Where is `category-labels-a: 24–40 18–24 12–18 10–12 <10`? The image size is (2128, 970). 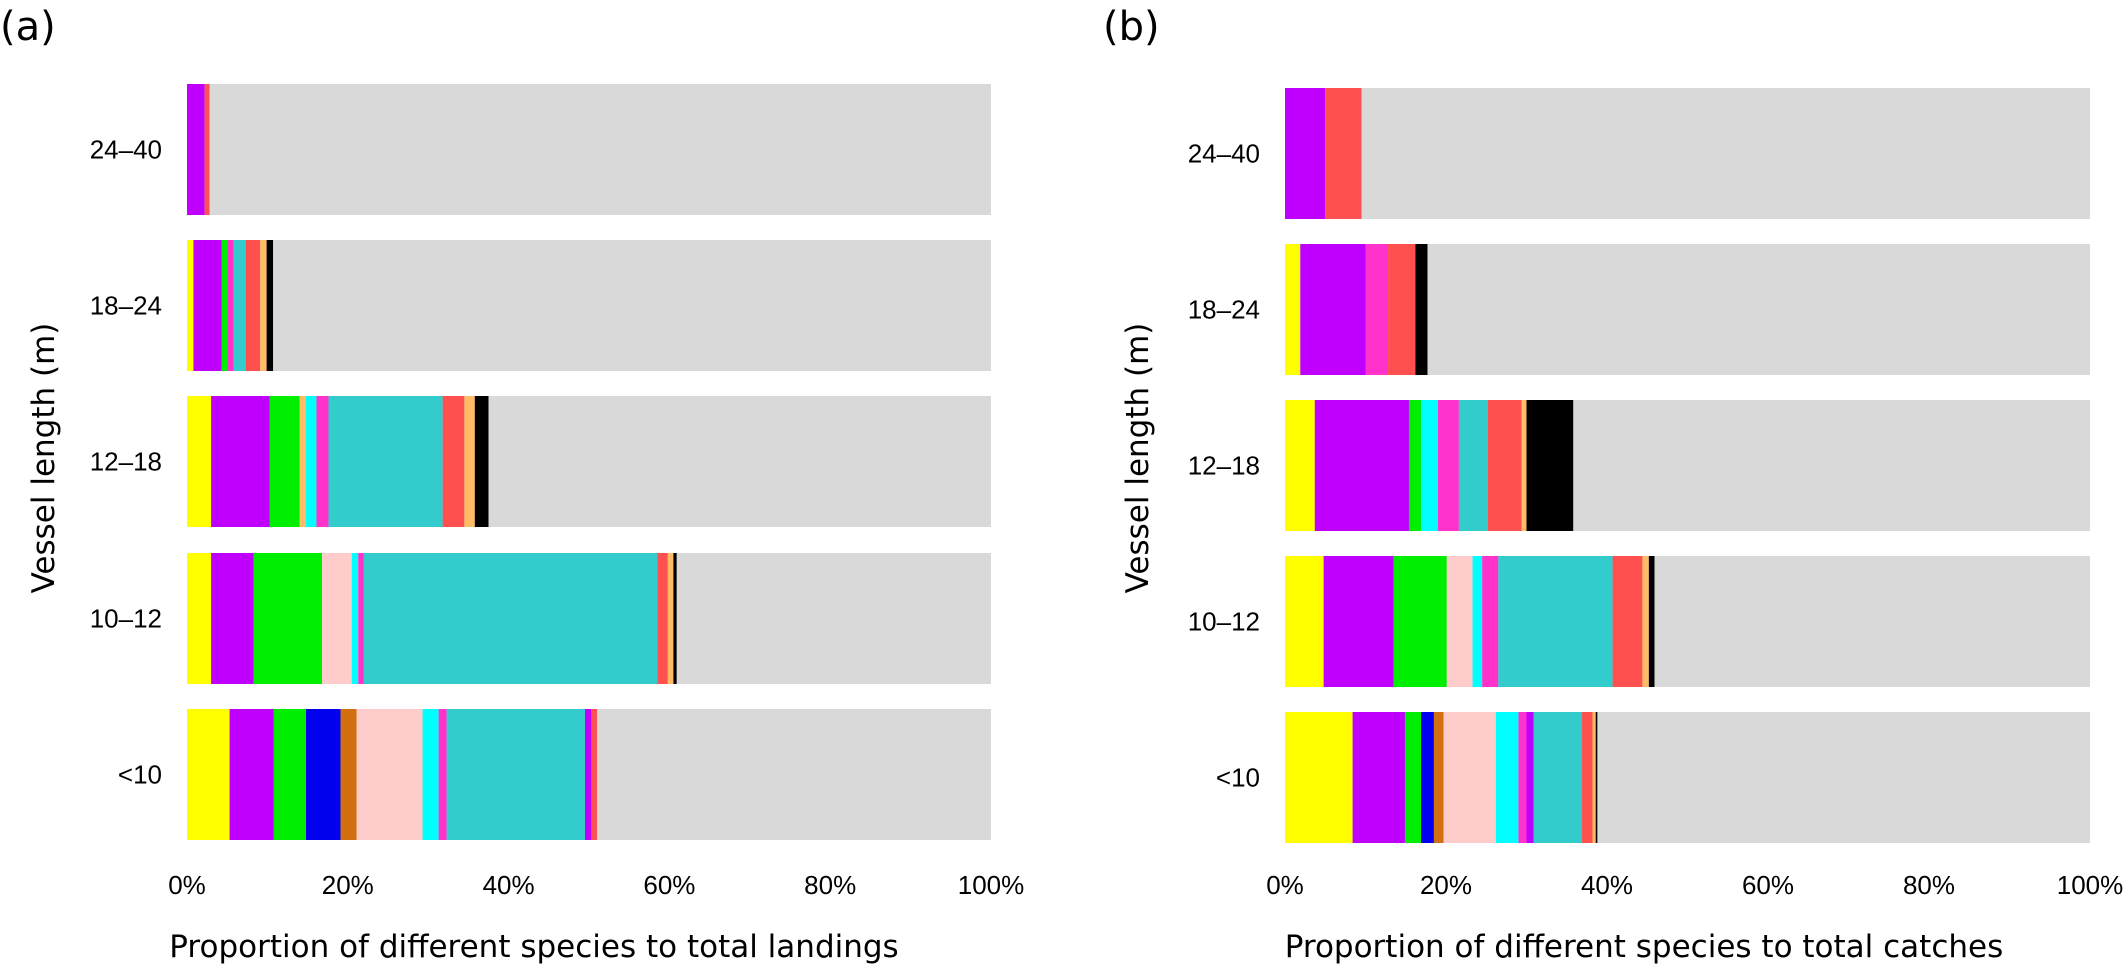 category-labels-a: 24–40 18–24 12–18 10–12 <10 is located at coordinates (126, 462).